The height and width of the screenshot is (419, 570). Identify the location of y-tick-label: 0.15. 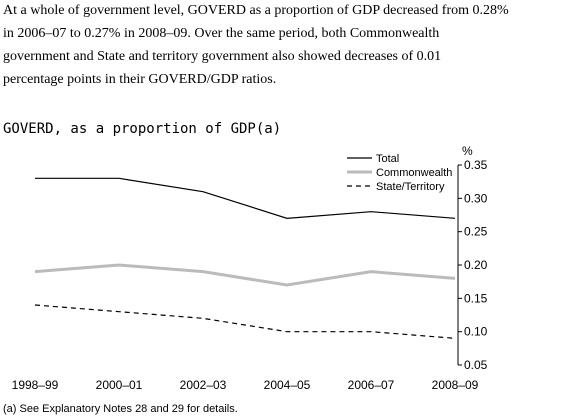
(476, 298).